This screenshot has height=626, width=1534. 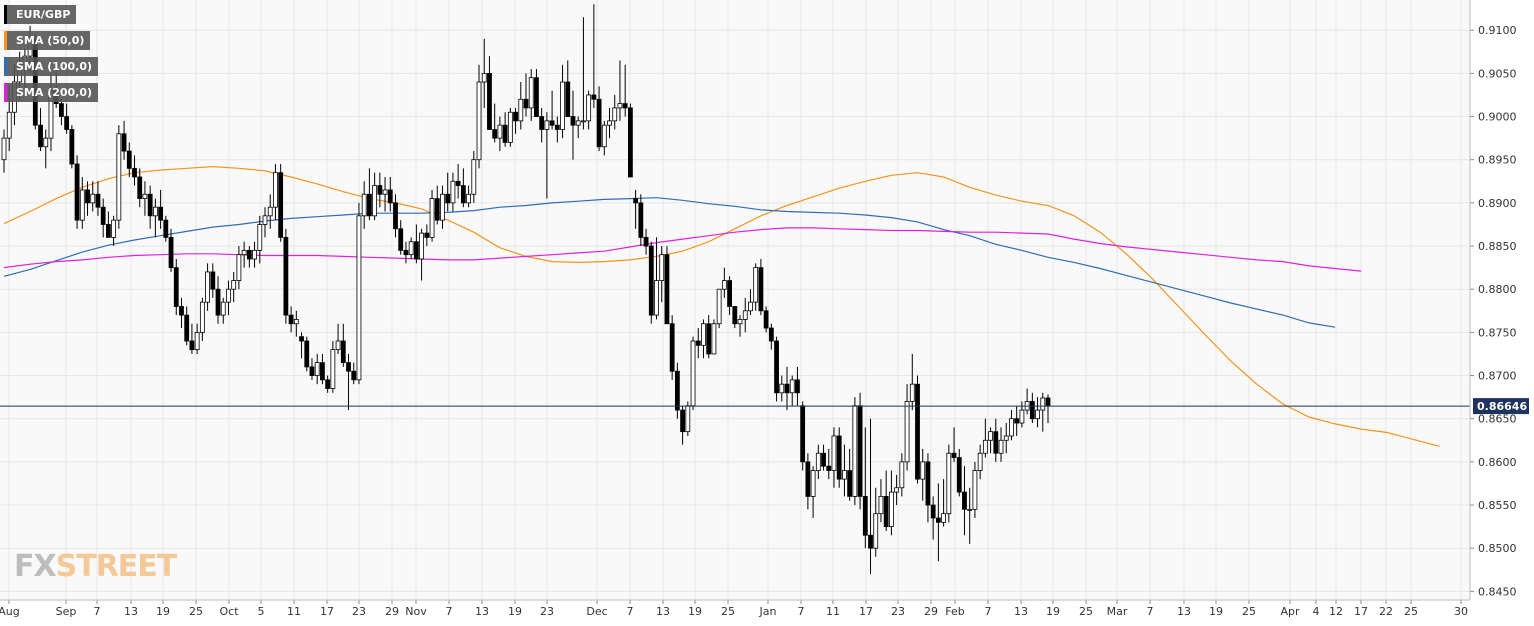 What do you see at coordinates (833, 611) in the screenshot?
I see `x-tick-label: 11` at bounding box center [833, 611].